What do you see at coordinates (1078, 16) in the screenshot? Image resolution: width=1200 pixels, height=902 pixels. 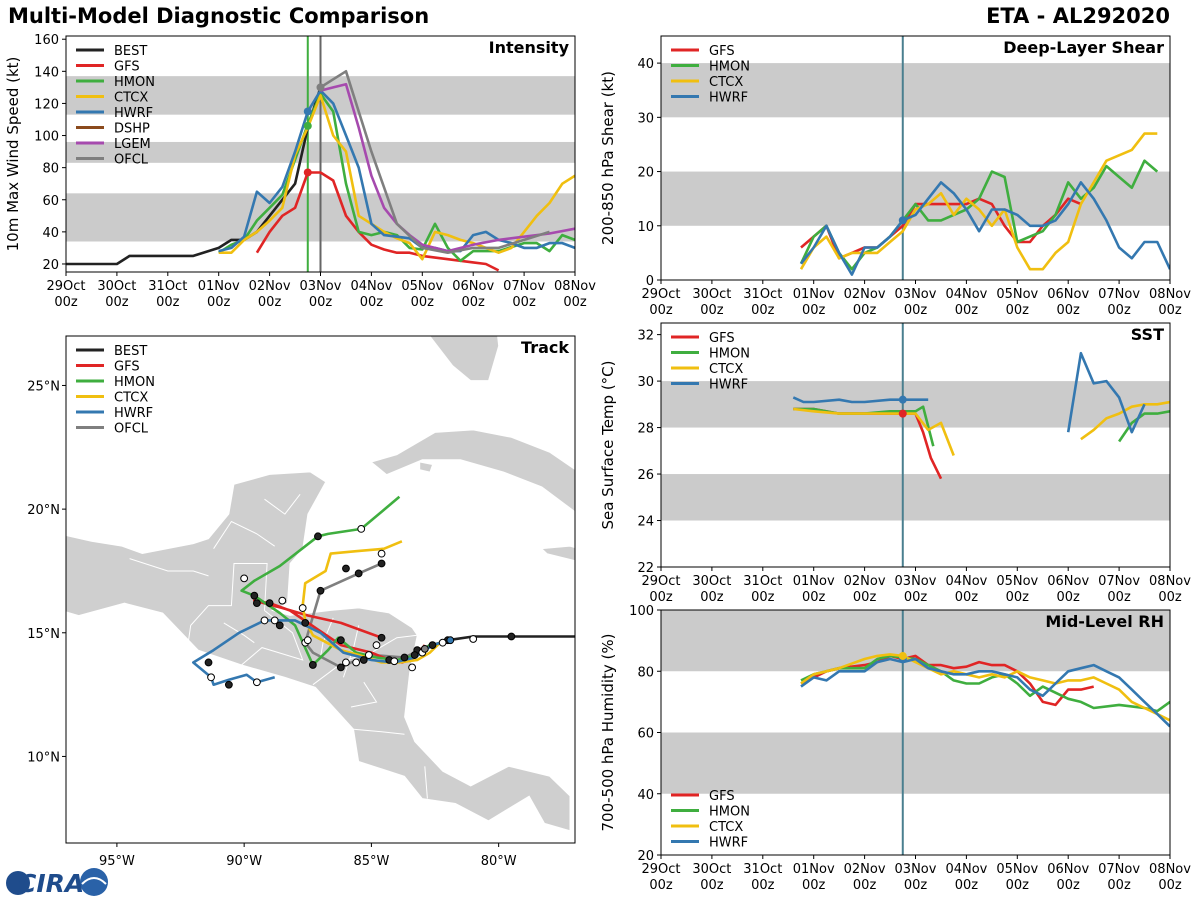 I see `storm-id: ETA - AL292020` at bounding box center [1078, 16].